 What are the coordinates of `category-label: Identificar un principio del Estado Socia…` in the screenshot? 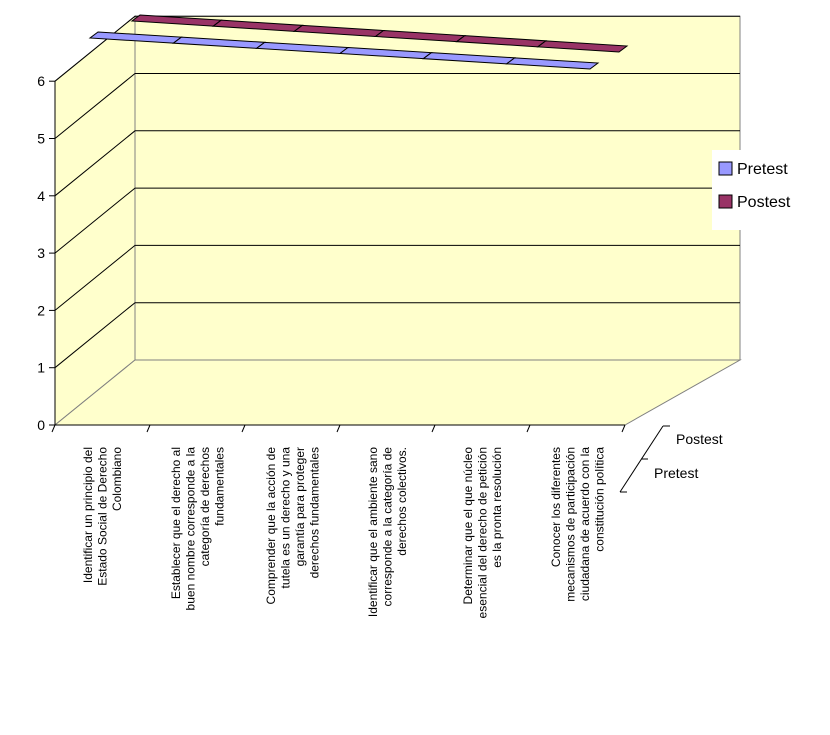 It's located at (102, 516).